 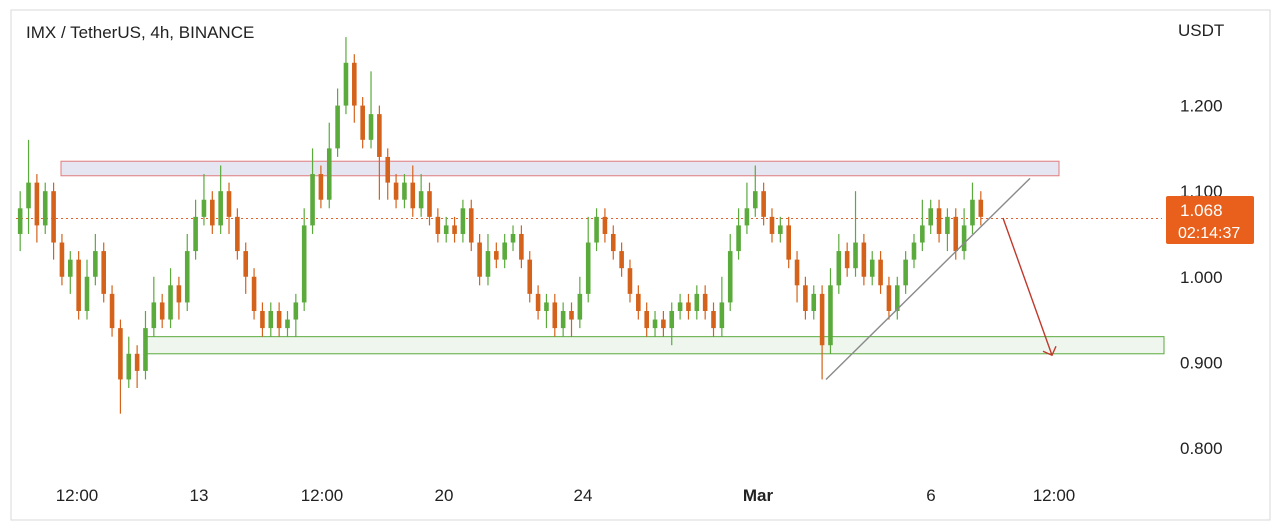 I want to click on projection-arrow-shaft, so click(x=1027, y=286).